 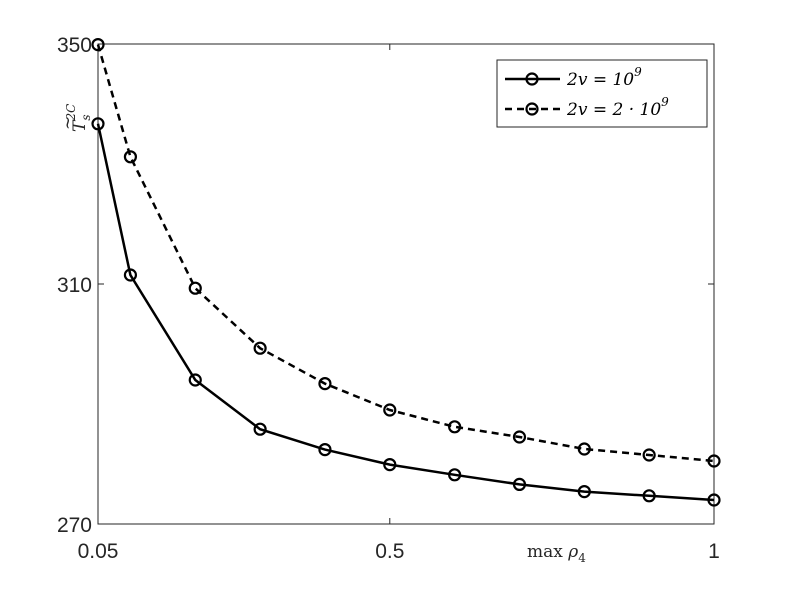 I want to click on svg-text: 2v = 2 · 109, so click(x=617, y=107).